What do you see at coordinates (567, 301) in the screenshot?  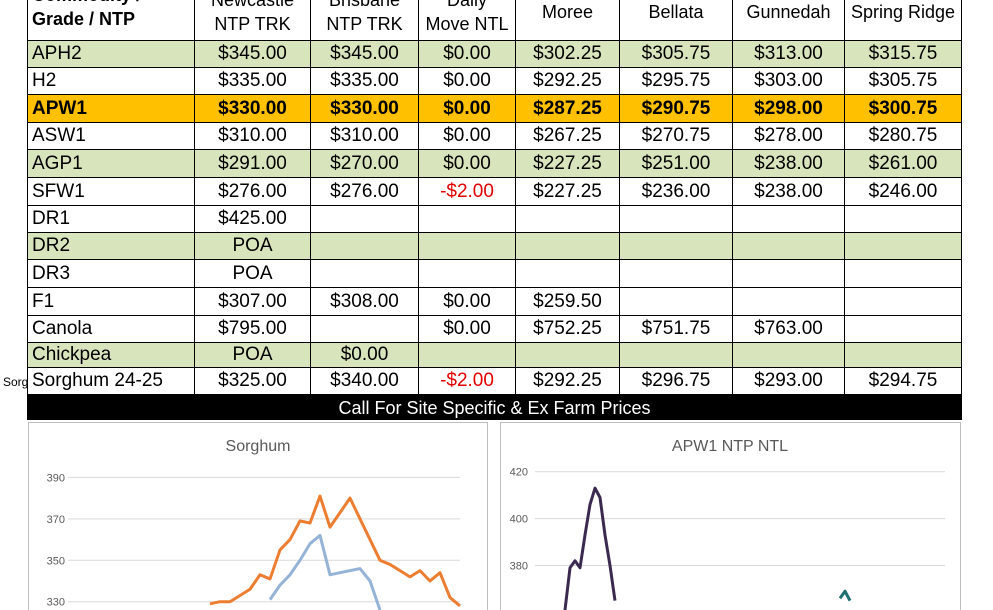 I see `cell-text: $259.50` at bounding box center [567, 301].